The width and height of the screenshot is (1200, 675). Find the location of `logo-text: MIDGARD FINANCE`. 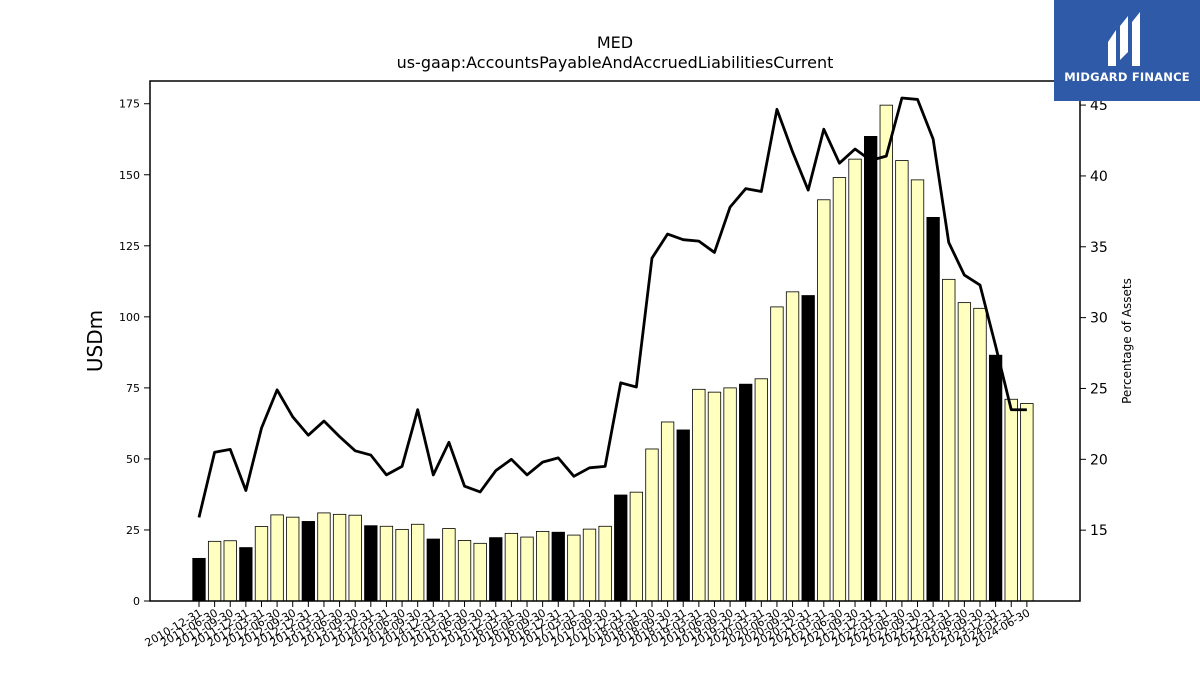

logo-text: MIDGARD FINANCE is located at coordinates (1127, 77).